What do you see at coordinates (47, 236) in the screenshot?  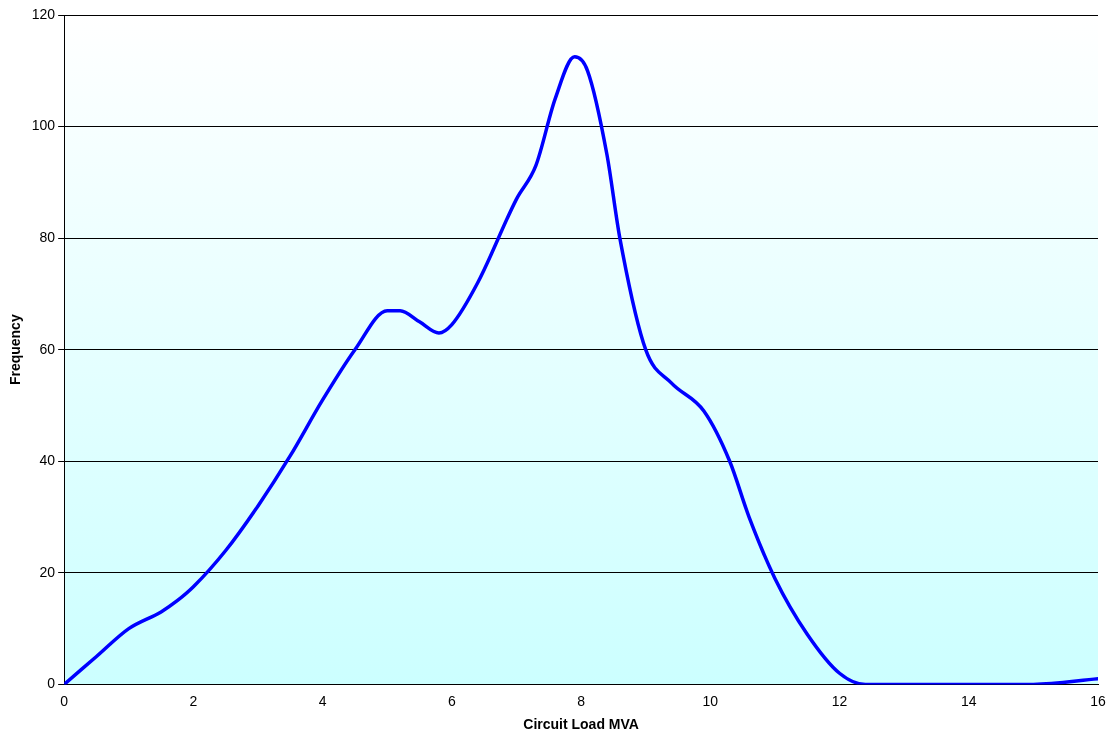 I see `y-tick-label: 80` at bounding box center [47, 236].